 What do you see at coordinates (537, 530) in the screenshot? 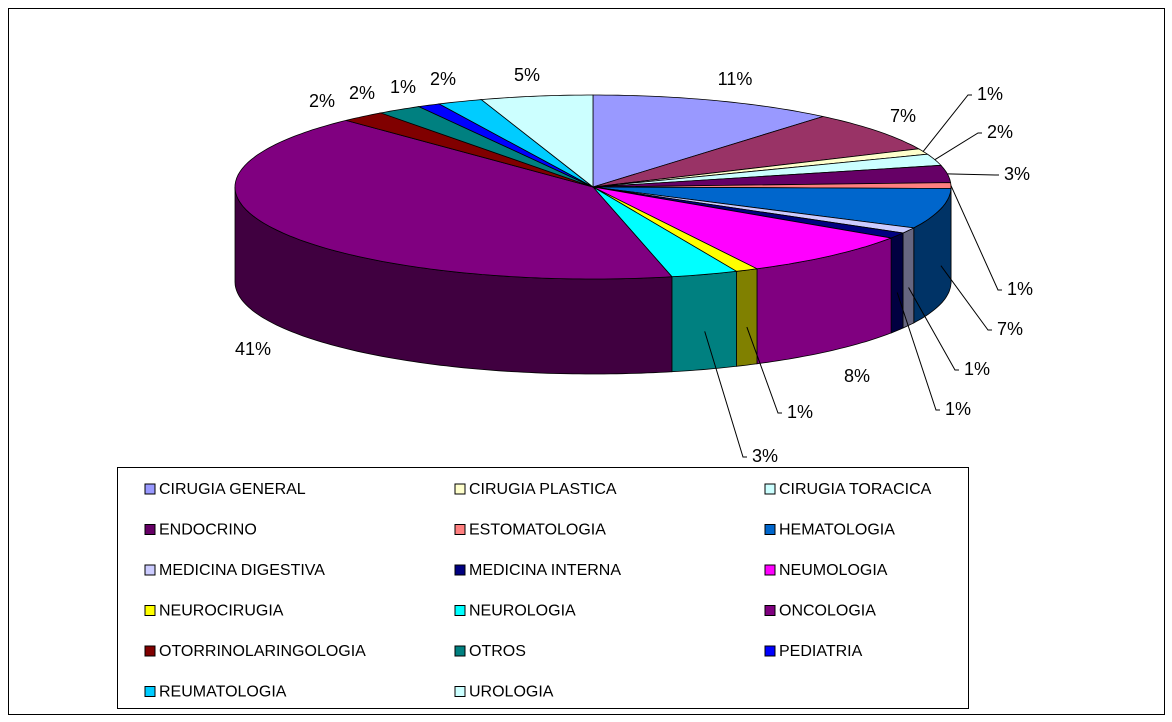
I see `legend-label: ESTOMATOLOGIA` at bounding box center [537, 530].